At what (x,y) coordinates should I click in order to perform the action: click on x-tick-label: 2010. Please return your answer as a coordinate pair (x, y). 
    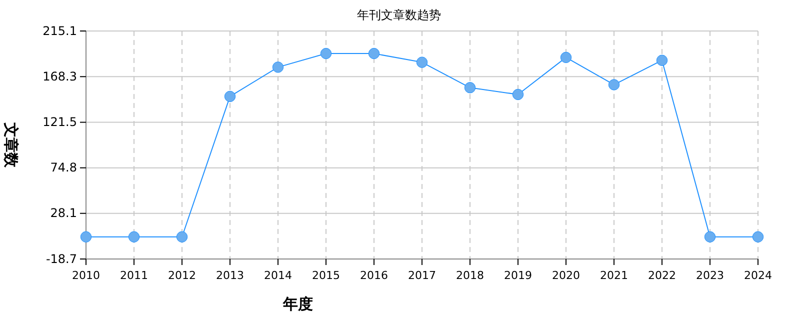
    Looking at the image, I should click on (86, 275).